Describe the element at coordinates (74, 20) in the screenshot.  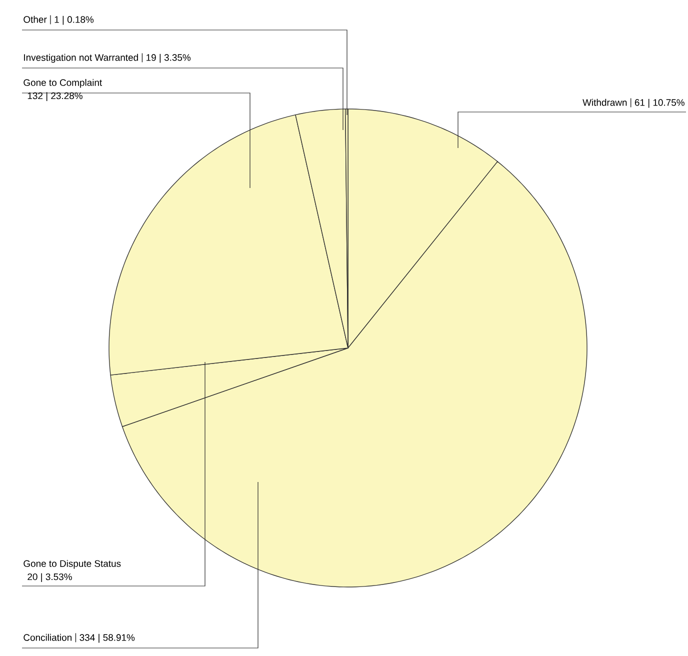
I see `data-label: 1 | 0.18%` at that location.